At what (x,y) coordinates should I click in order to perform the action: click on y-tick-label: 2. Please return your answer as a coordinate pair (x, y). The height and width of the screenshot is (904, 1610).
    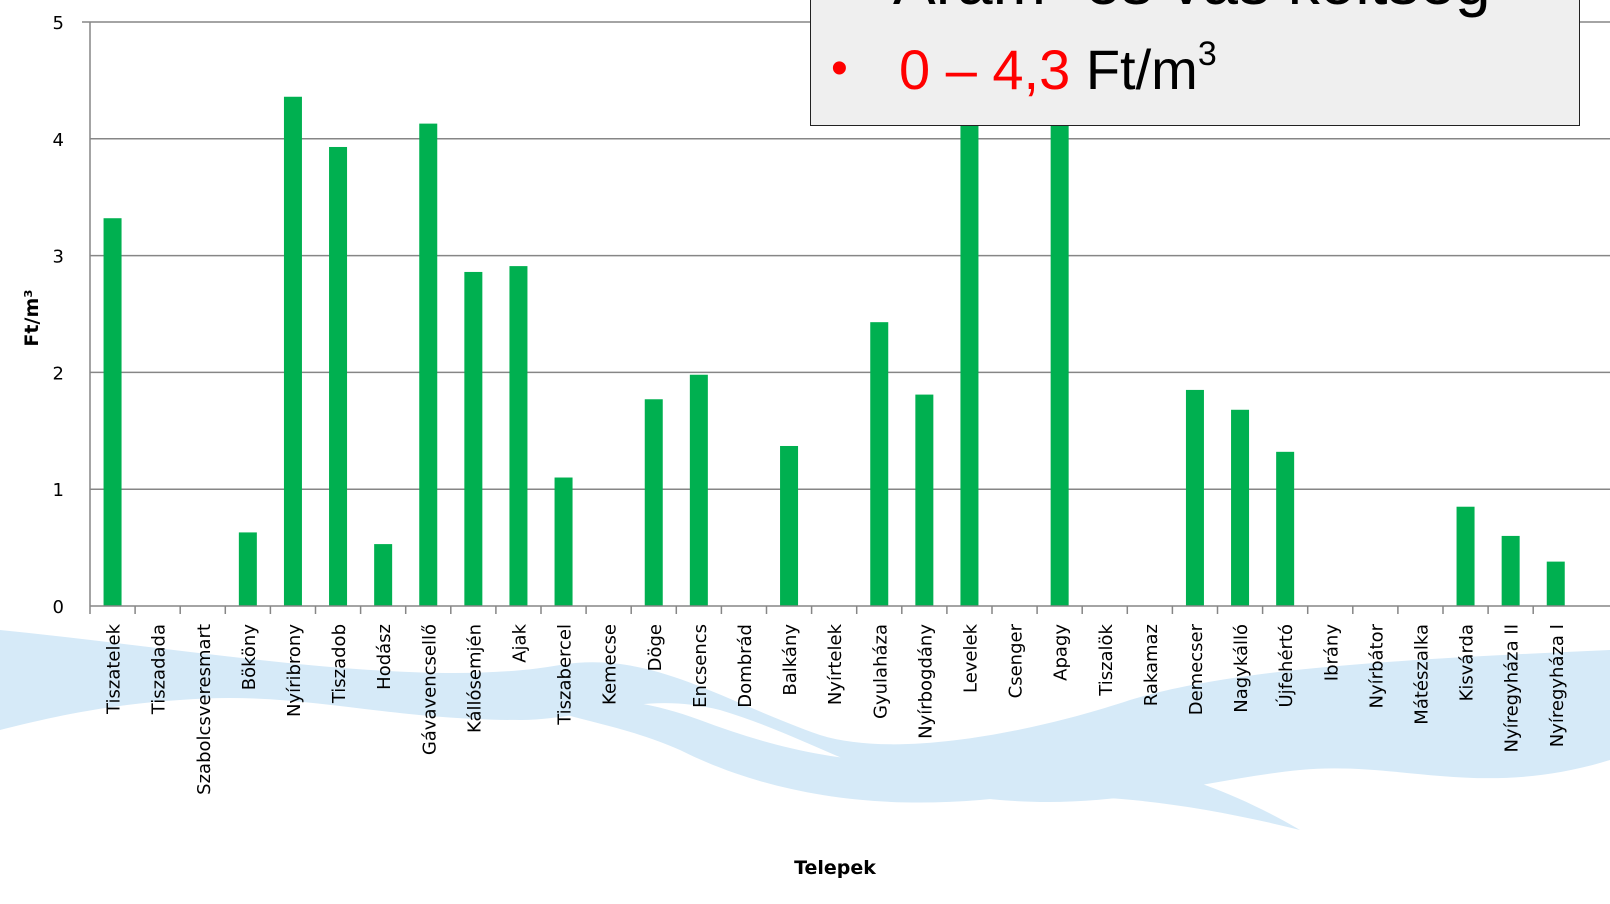
    Looking at the image, I should click on (58, 373).